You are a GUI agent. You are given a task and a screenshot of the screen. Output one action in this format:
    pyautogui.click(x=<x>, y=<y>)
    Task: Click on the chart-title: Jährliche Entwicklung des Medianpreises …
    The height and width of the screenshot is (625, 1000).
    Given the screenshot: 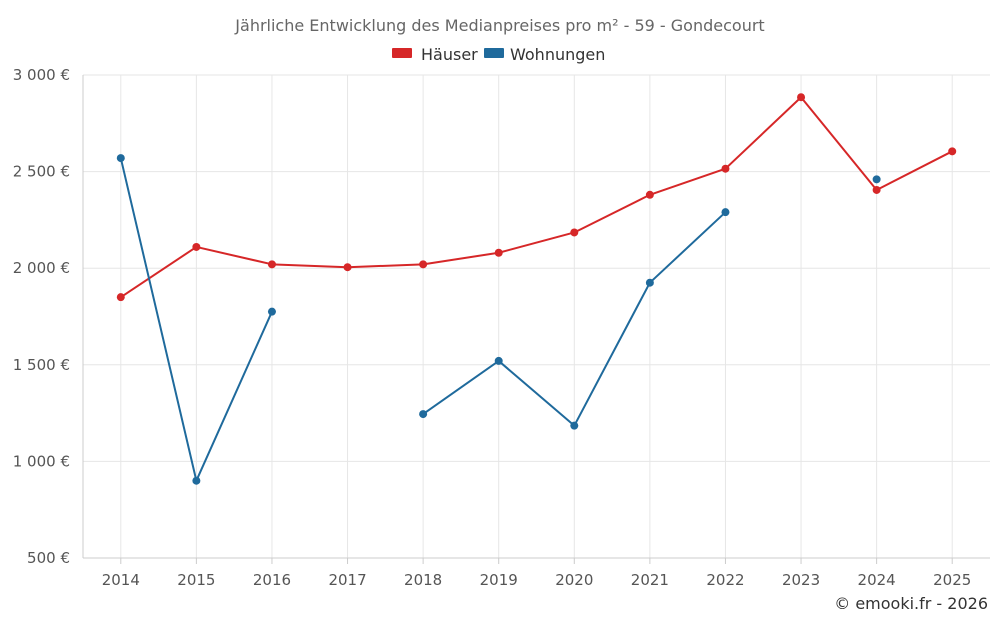 What is the action you would take?
    pyautogui.click(x=499, y=25)
    